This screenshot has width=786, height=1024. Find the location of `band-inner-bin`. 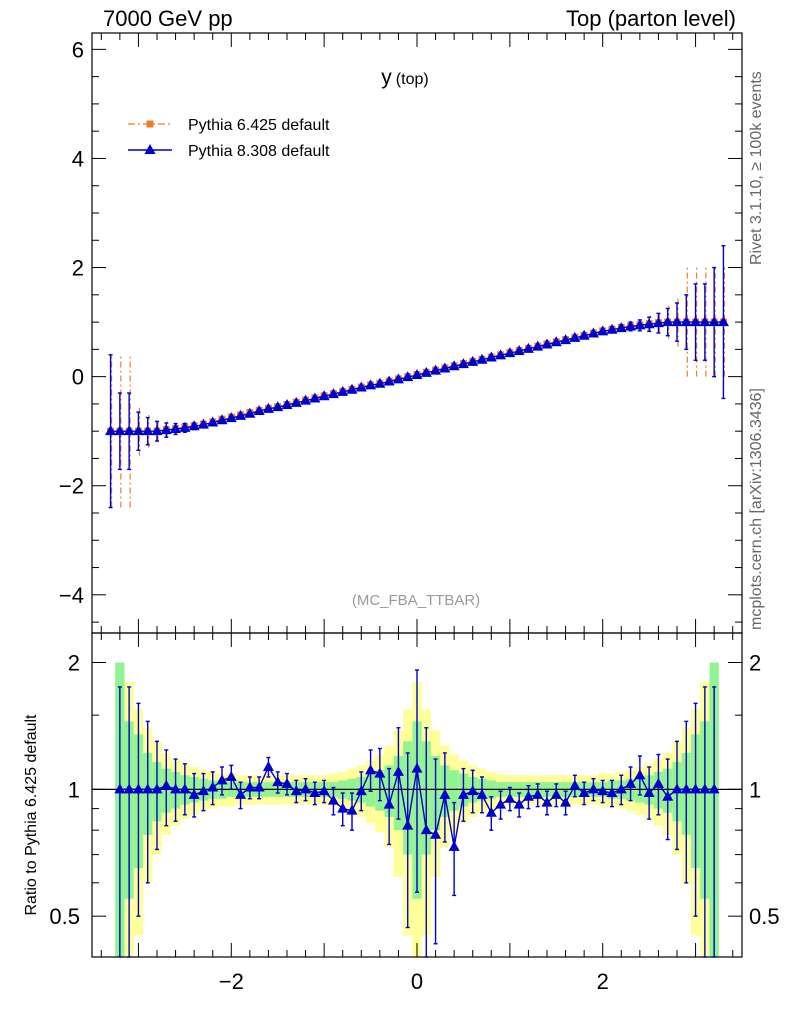

band-inner-bin is located at coordinates (454, 790).